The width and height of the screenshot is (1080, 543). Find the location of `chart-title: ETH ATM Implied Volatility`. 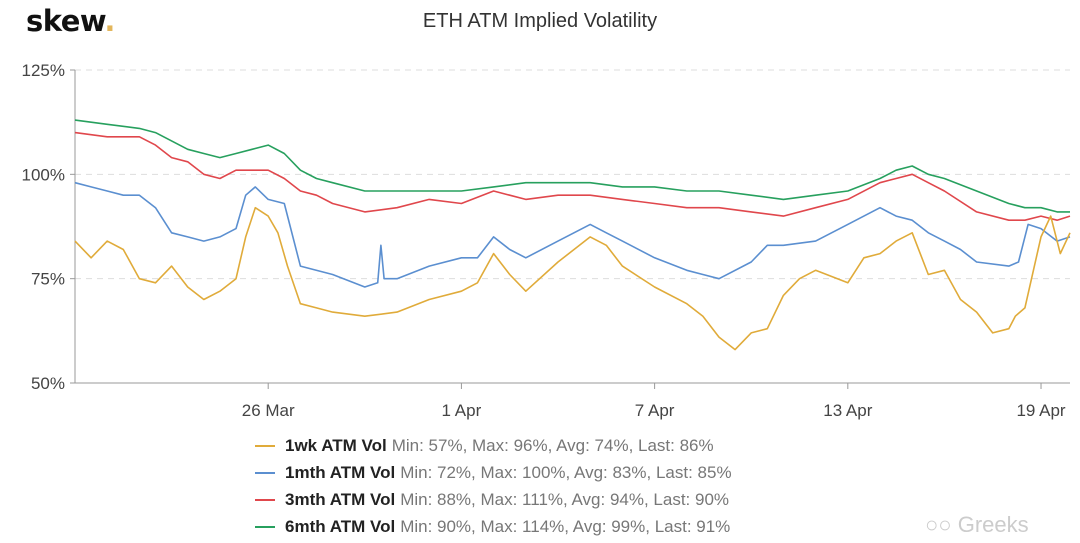

chart-title: ETH ATM Implied Volatility is located at coordinates (540, 21).